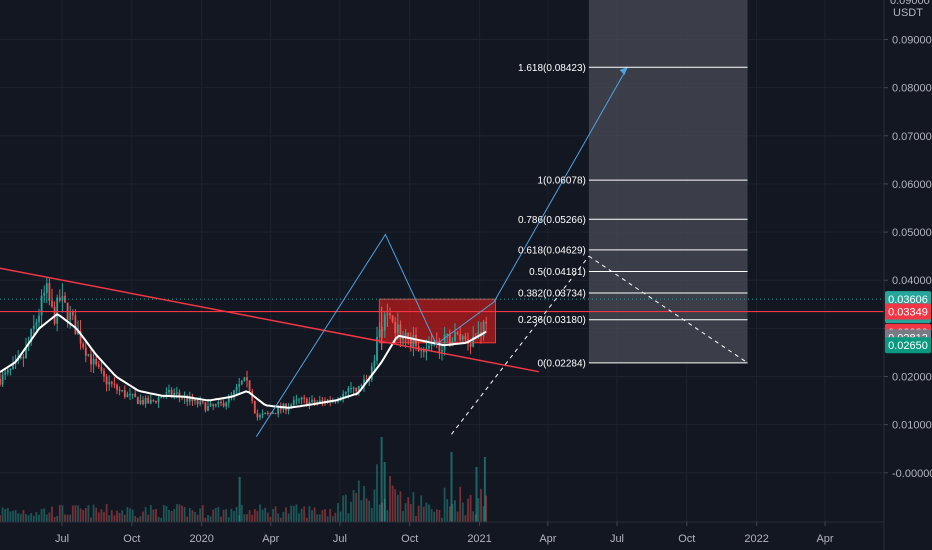  What do you see at coordinates (668, 181) in the screenshot?
I see `fib-projection-zone` at bounding box center [668, 181].